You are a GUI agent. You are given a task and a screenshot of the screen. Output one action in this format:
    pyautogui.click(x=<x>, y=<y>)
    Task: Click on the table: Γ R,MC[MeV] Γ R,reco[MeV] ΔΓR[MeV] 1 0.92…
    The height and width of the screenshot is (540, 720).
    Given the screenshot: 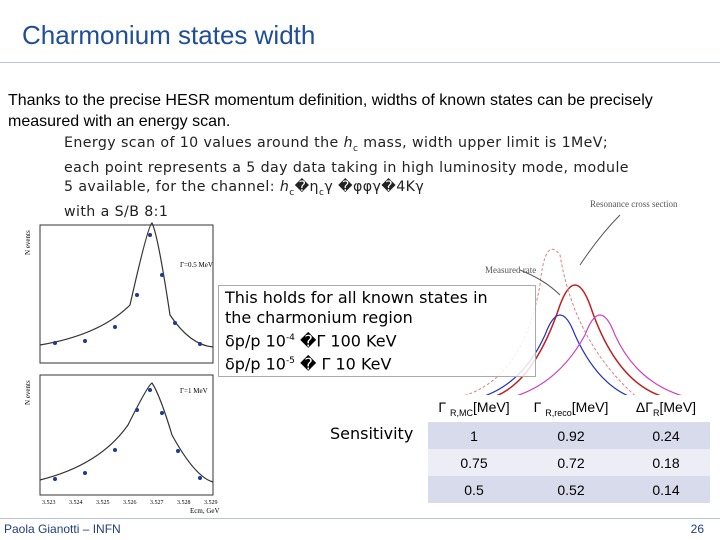 What is the action you would take?
    pyautogui.click(x=569, y=449)
    